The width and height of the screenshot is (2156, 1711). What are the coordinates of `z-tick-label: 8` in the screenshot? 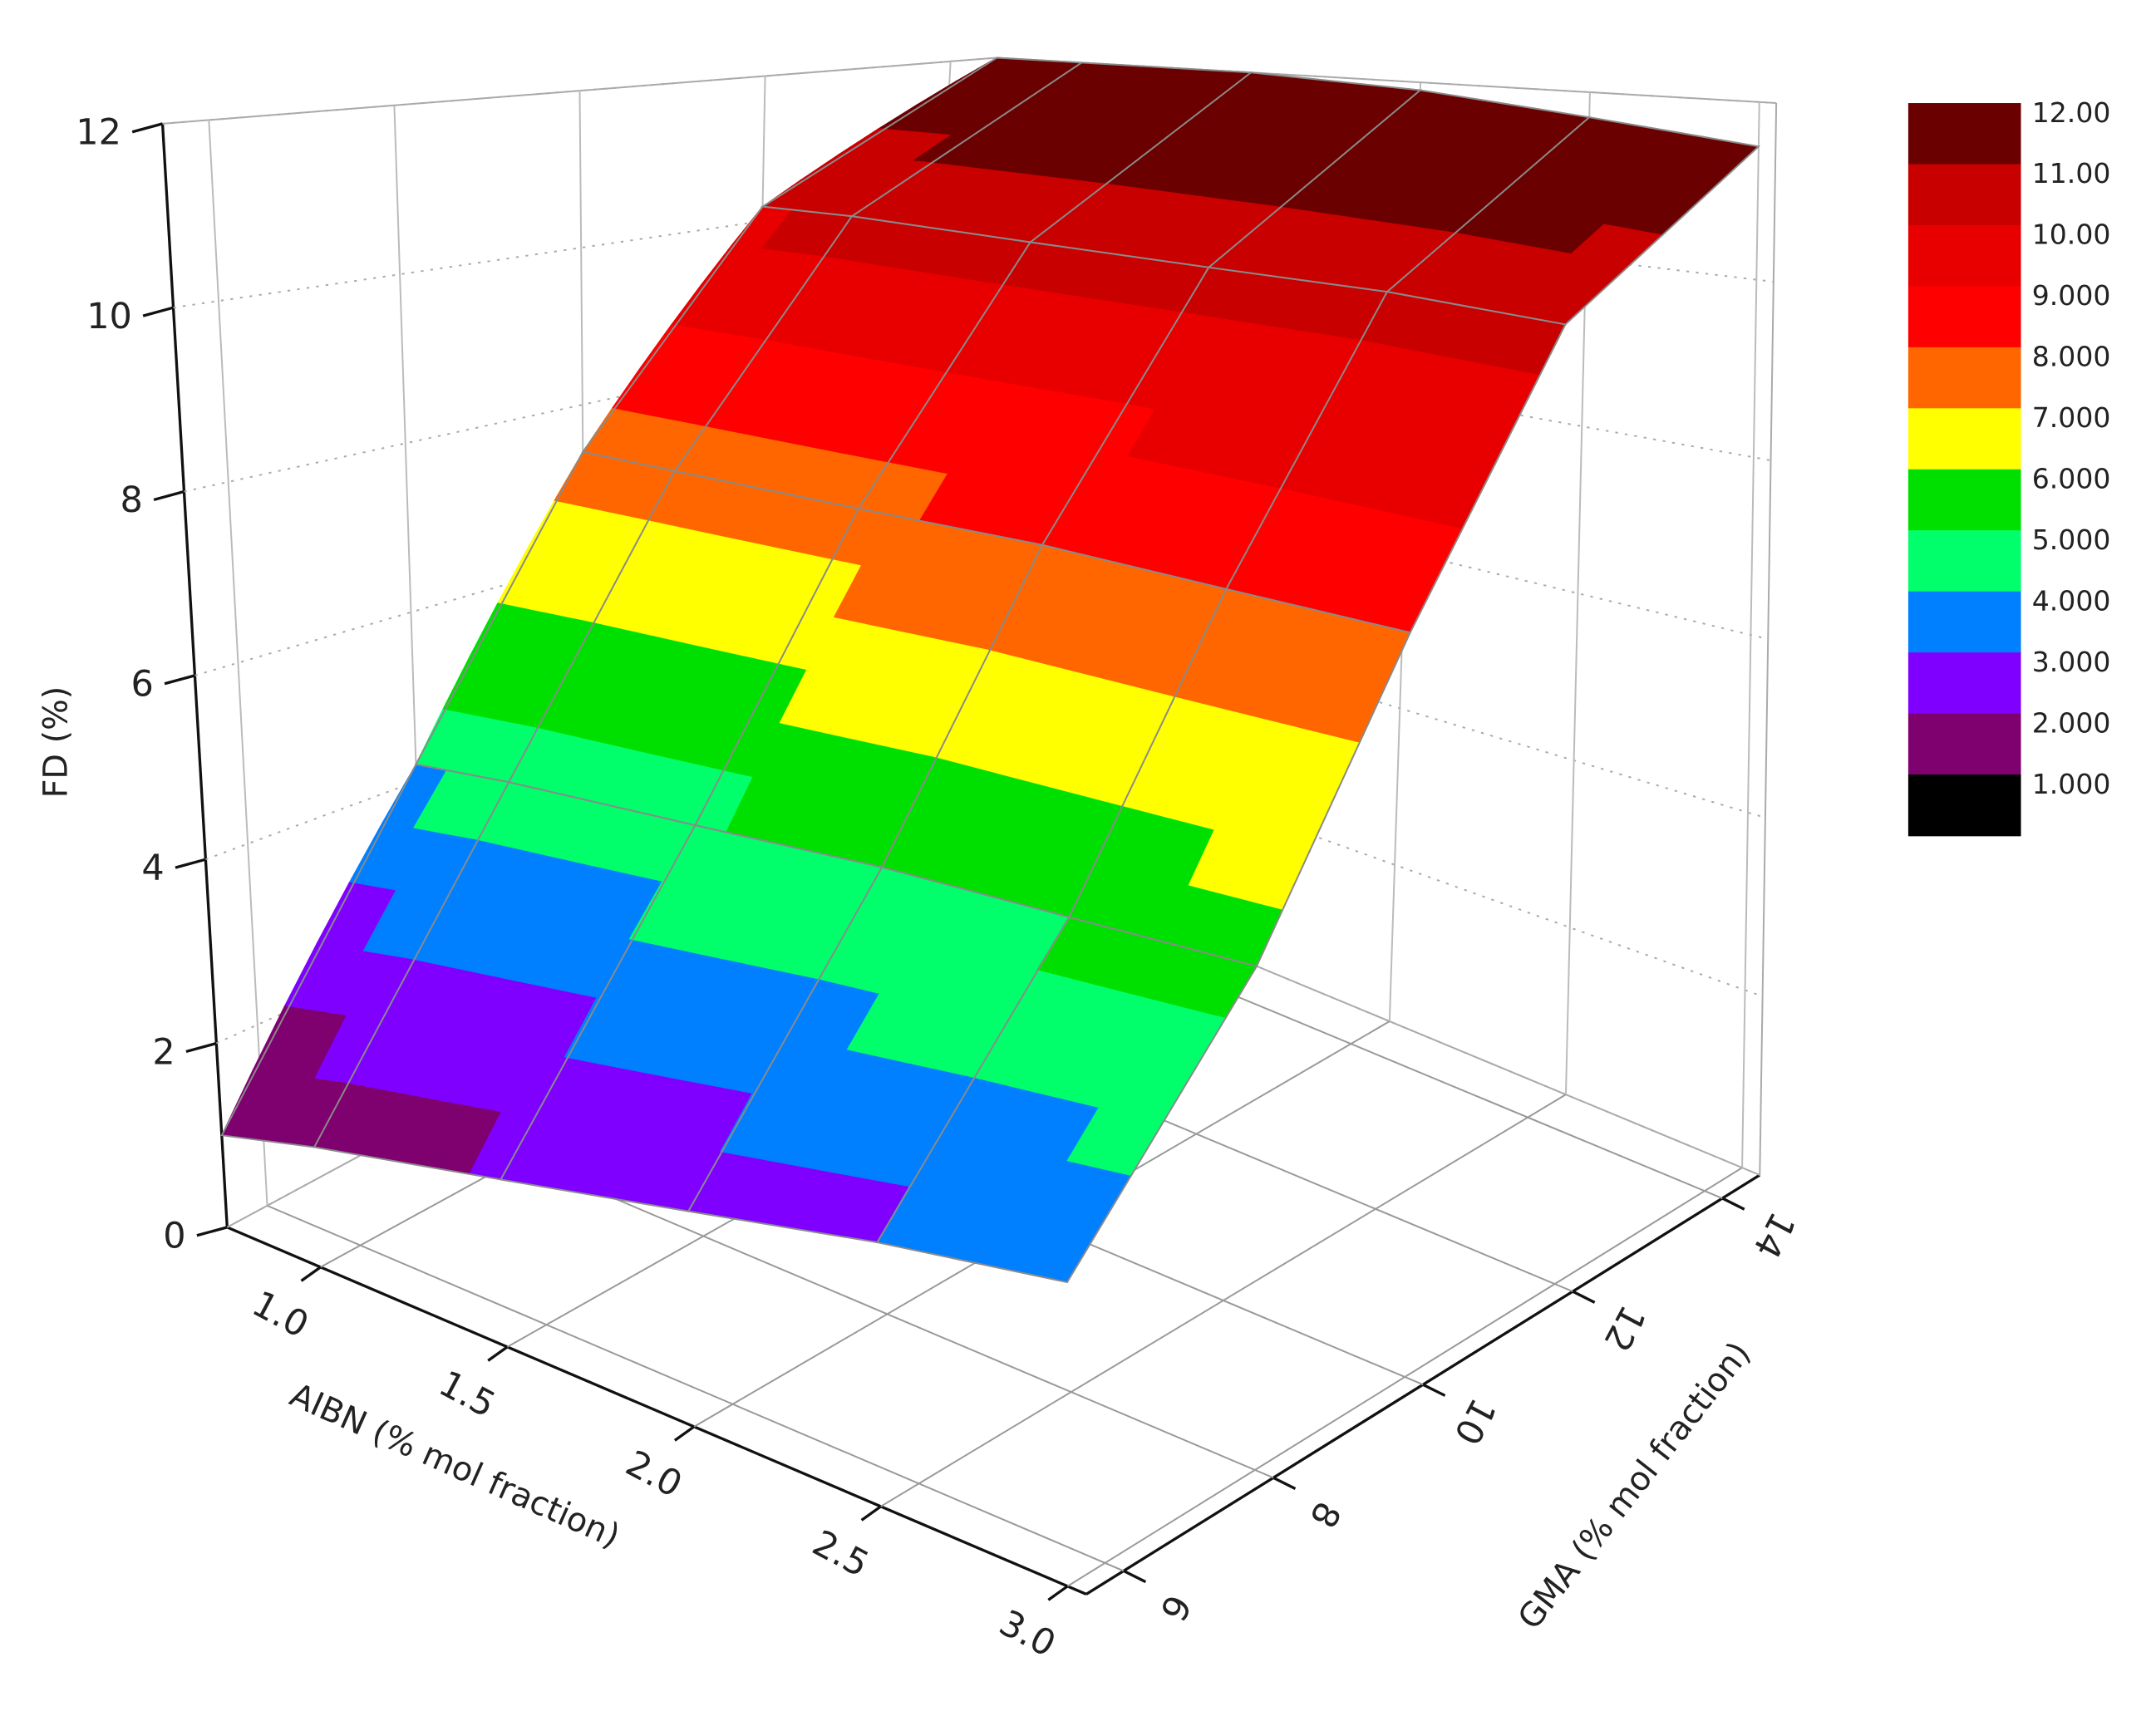 It's located at (131, 500).